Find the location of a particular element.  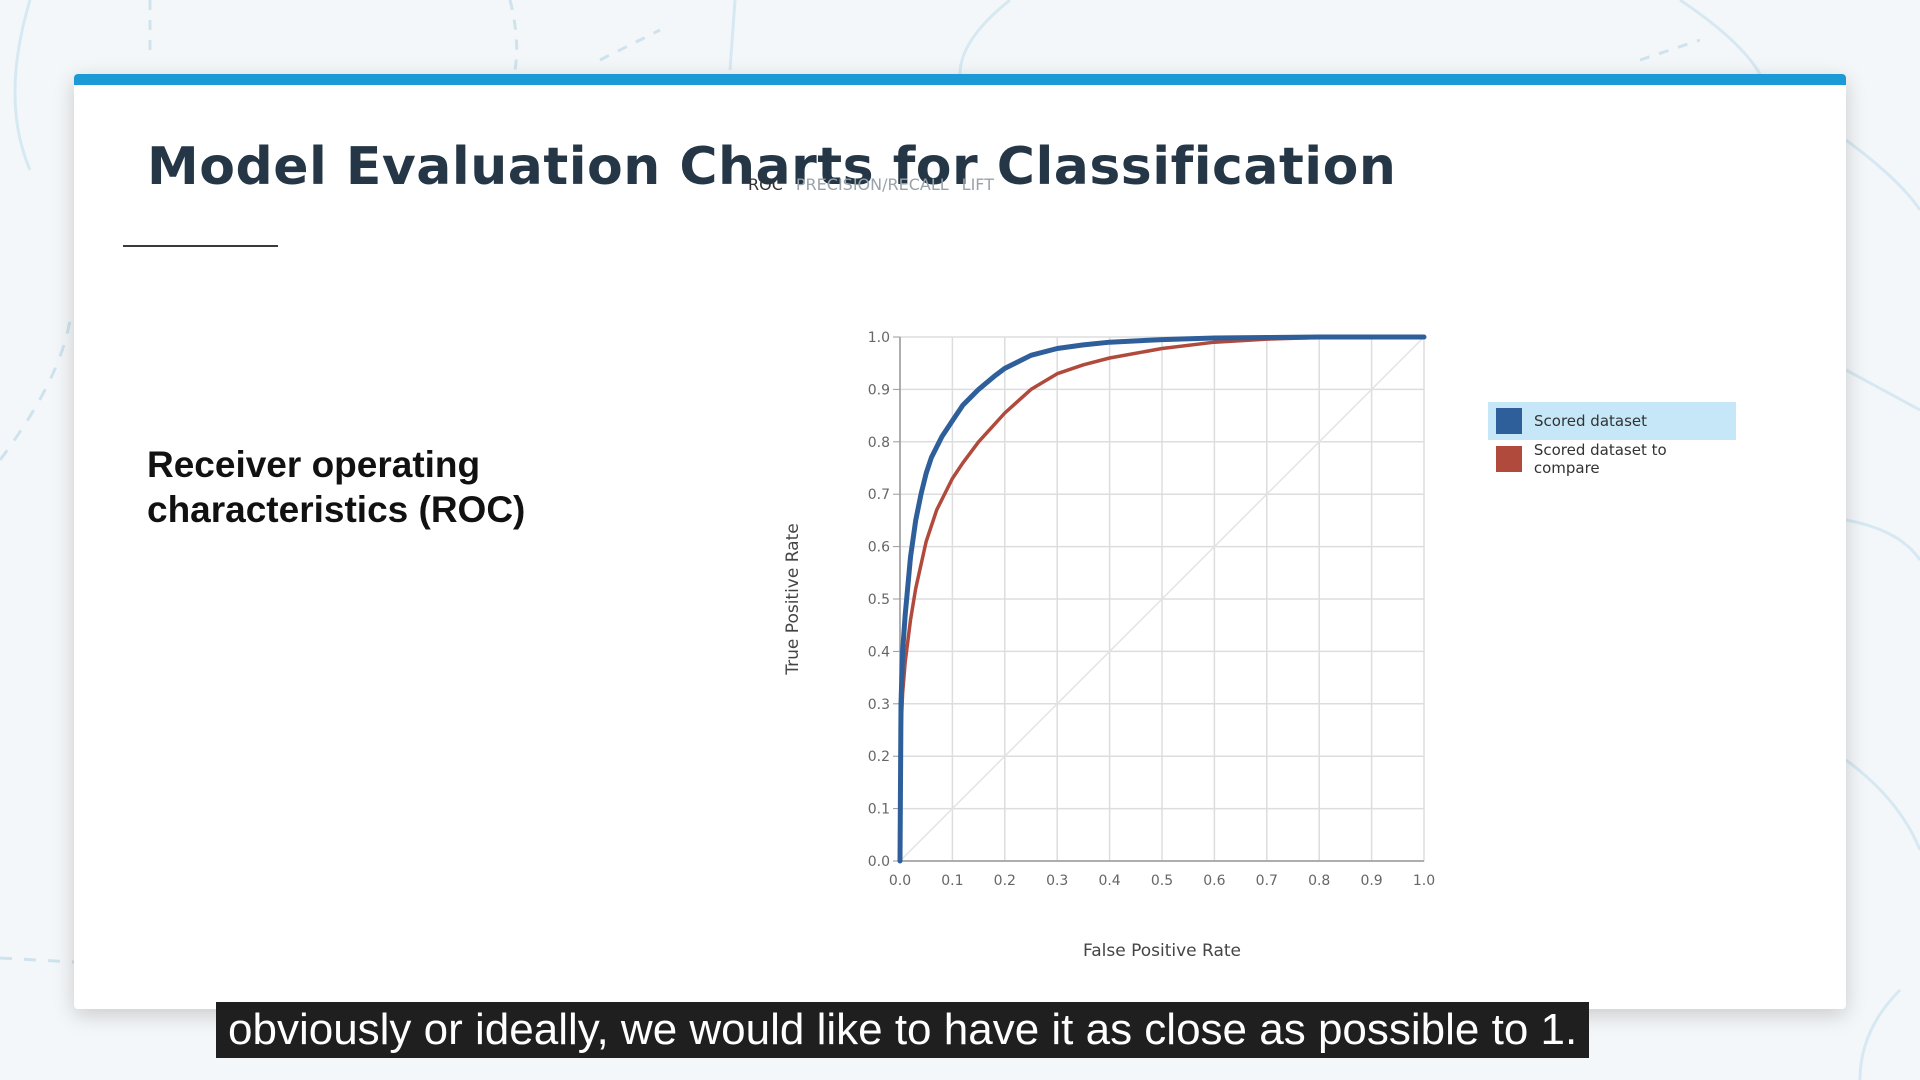

y-axis-label: True Positive Rate is located at coordinates (793, 599).